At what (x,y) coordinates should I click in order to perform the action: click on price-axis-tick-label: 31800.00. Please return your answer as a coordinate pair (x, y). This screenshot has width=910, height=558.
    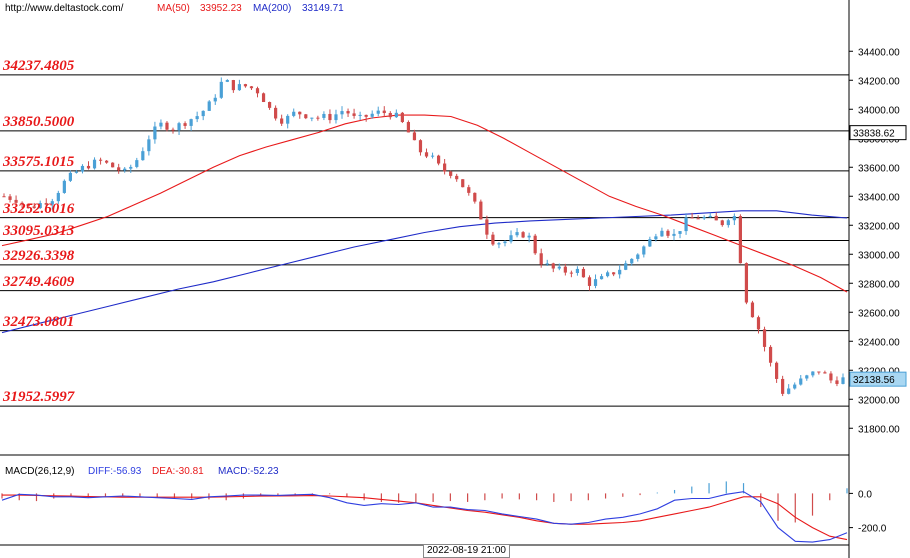
    Looking at the image, I should click on (879, 429).